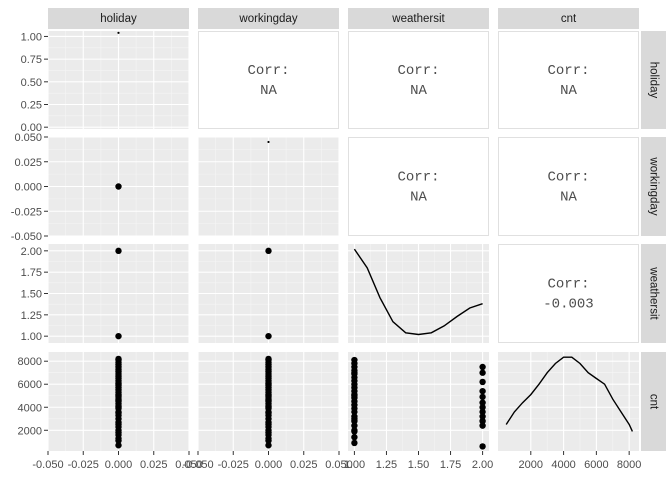  Describe the element at coordinates (30, 431) in the screenshot. I see `y-tick-label: 2000` at that location.